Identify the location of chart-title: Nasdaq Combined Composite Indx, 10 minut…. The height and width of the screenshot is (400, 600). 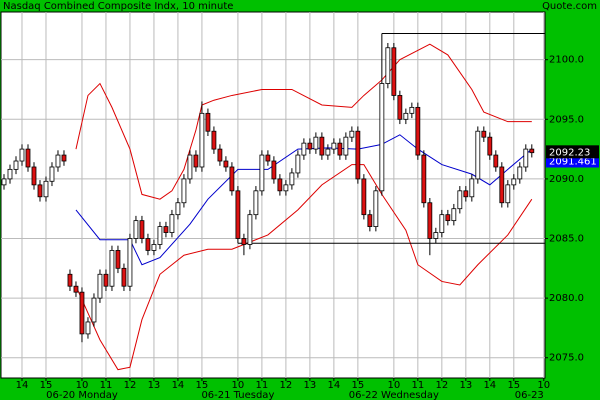
(118, 6).